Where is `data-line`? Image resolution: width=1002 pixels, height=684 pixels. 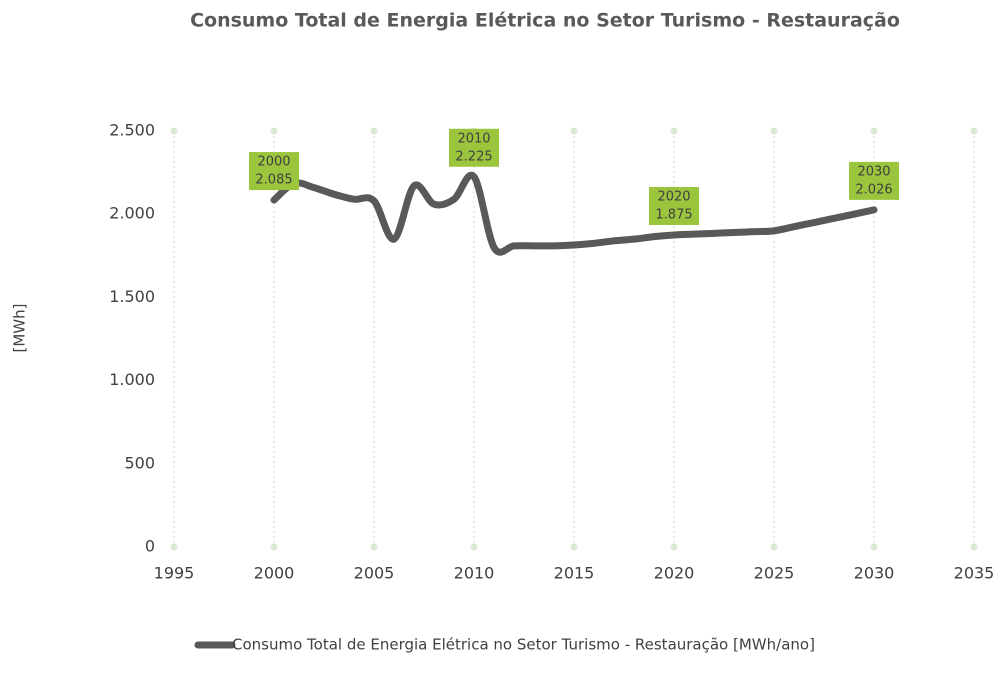
data-line is located at coordinates (574, 213).